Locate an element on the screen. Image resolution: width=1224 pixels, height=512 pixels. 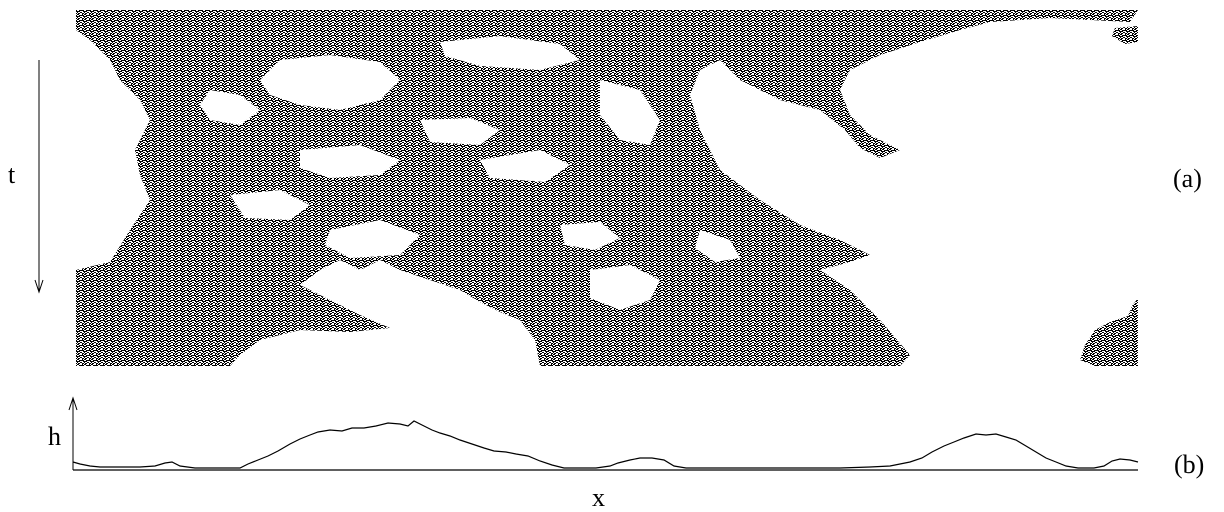
height-profile-curve is located at coordinates (605, 444).